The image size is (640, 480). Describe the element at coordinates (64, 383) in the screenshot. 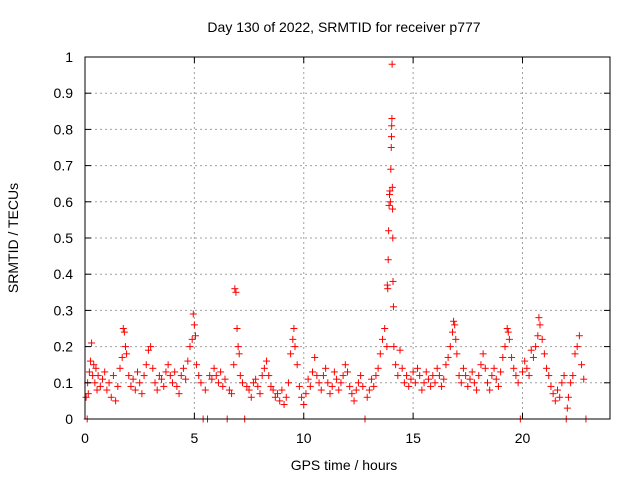

I see `y-tick-label: 0.1` at that location.